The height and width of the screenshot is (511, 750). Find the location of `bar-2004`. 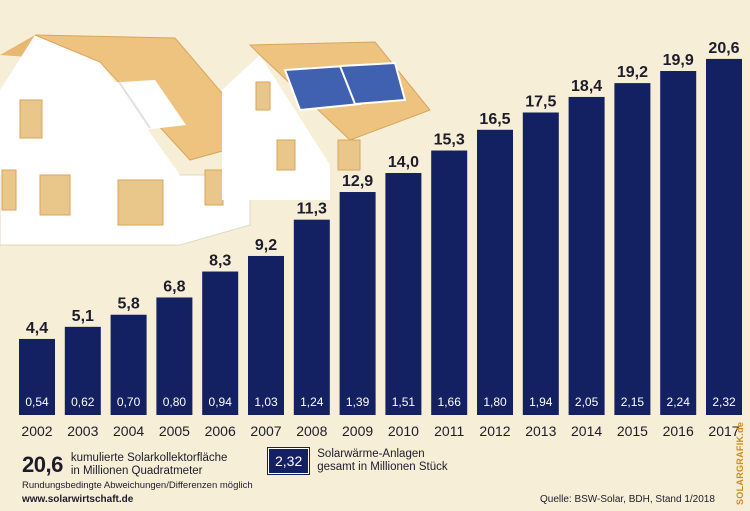

bar-2004 is located at coordinates (128, 364).